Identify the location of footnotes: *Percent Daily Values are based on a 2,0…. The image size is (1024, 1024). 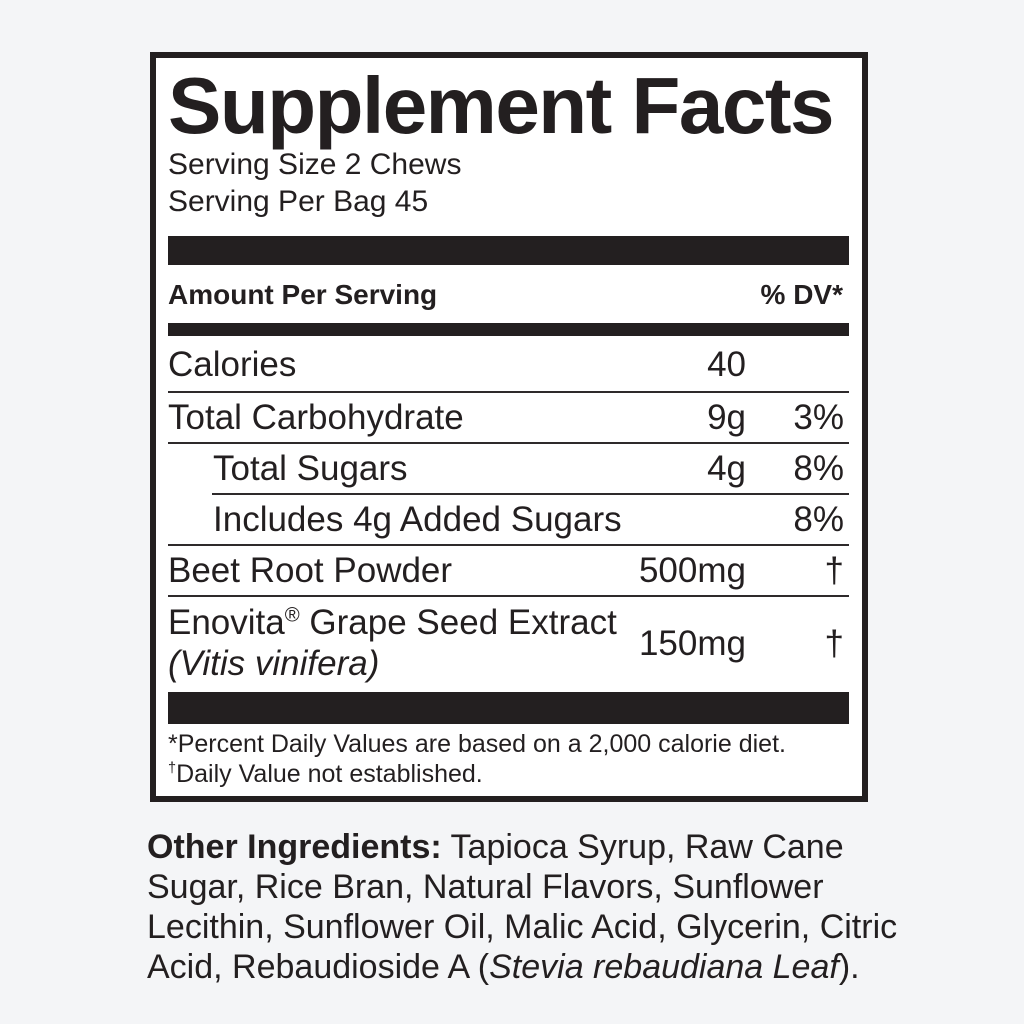
(508, 759).